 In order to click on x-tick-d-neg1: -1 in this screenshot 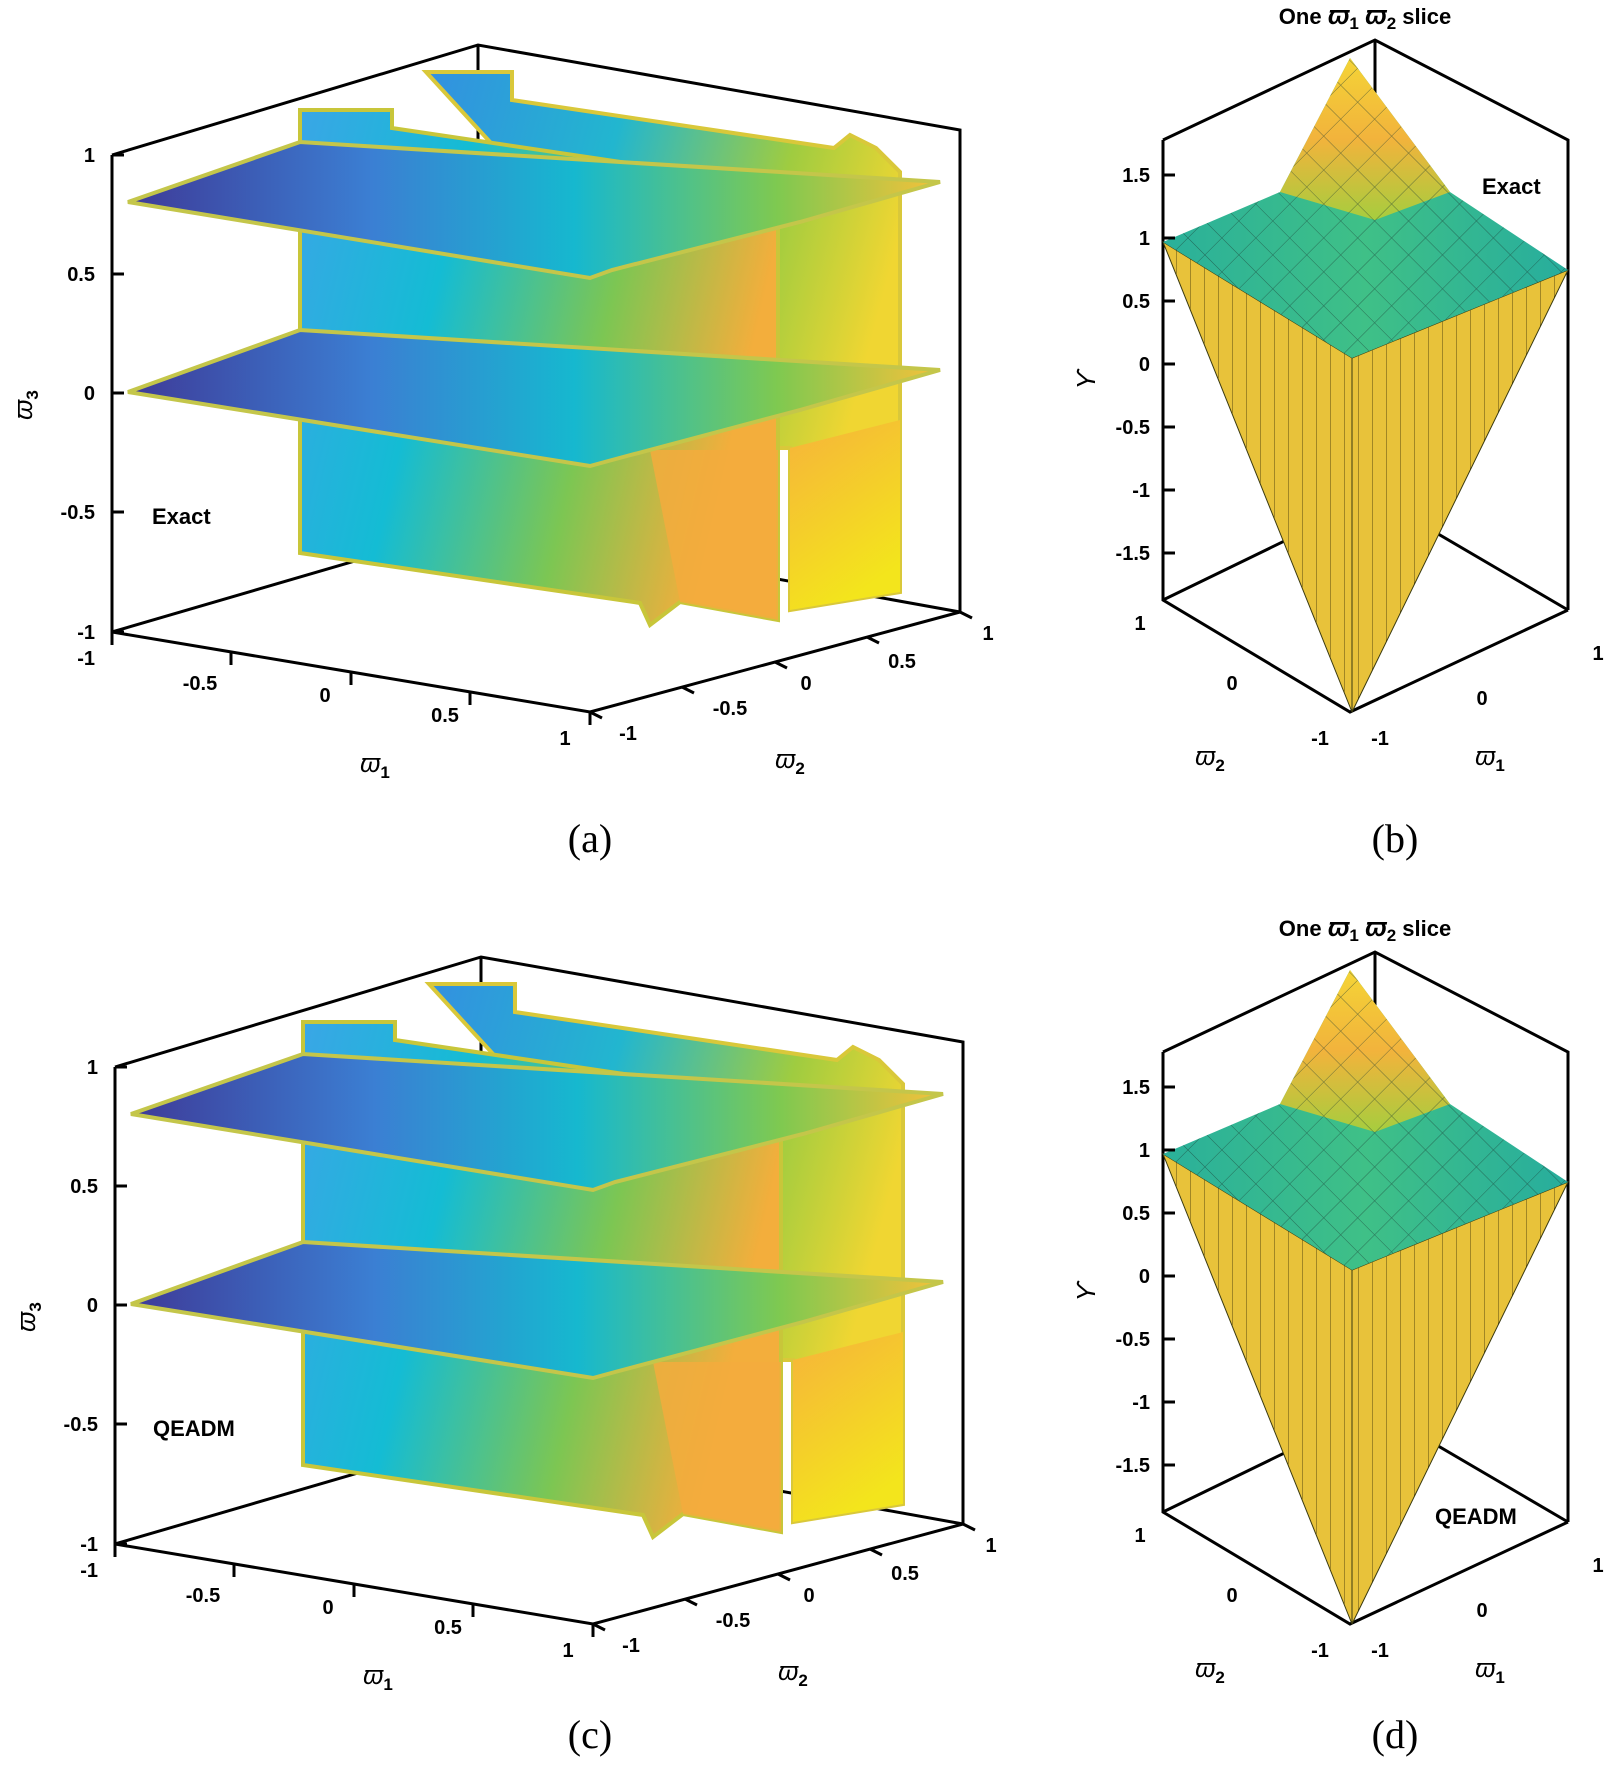, I will do `click(1380, 1651)`.